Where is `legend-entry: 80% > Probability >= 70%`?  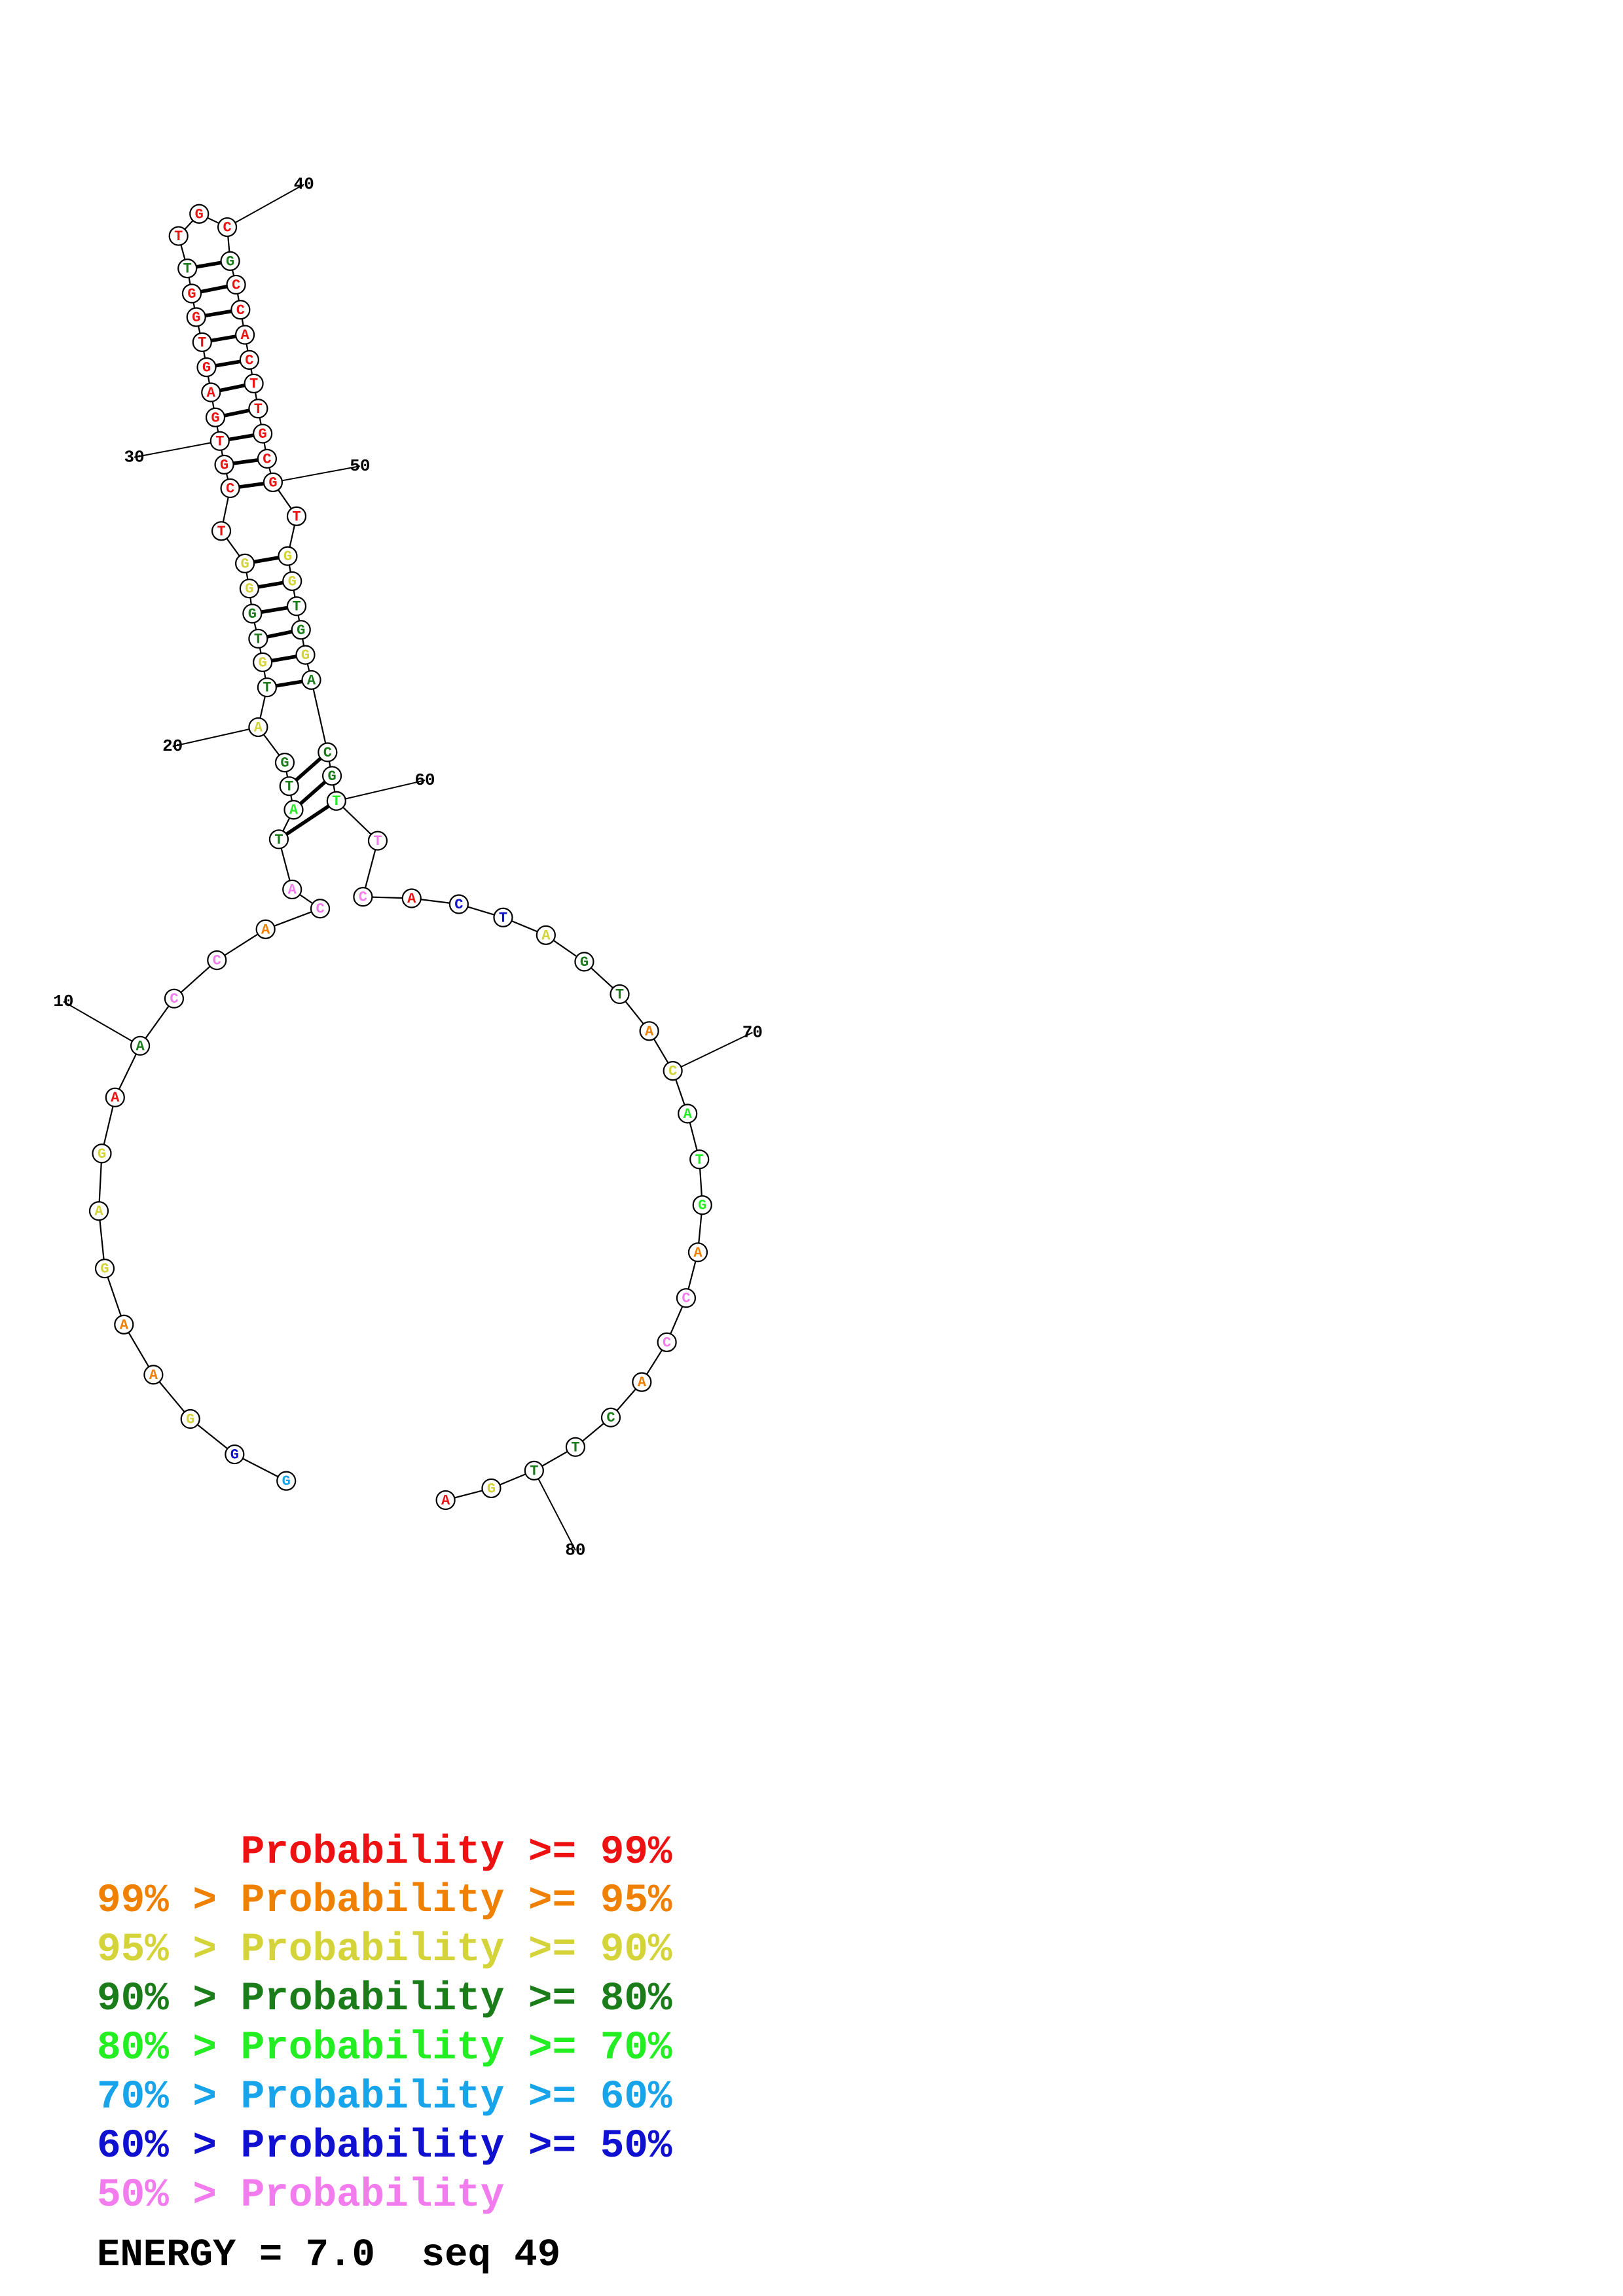
legend-entry: 80% > Probability >= 70% is located at coordinates (384, 2048).